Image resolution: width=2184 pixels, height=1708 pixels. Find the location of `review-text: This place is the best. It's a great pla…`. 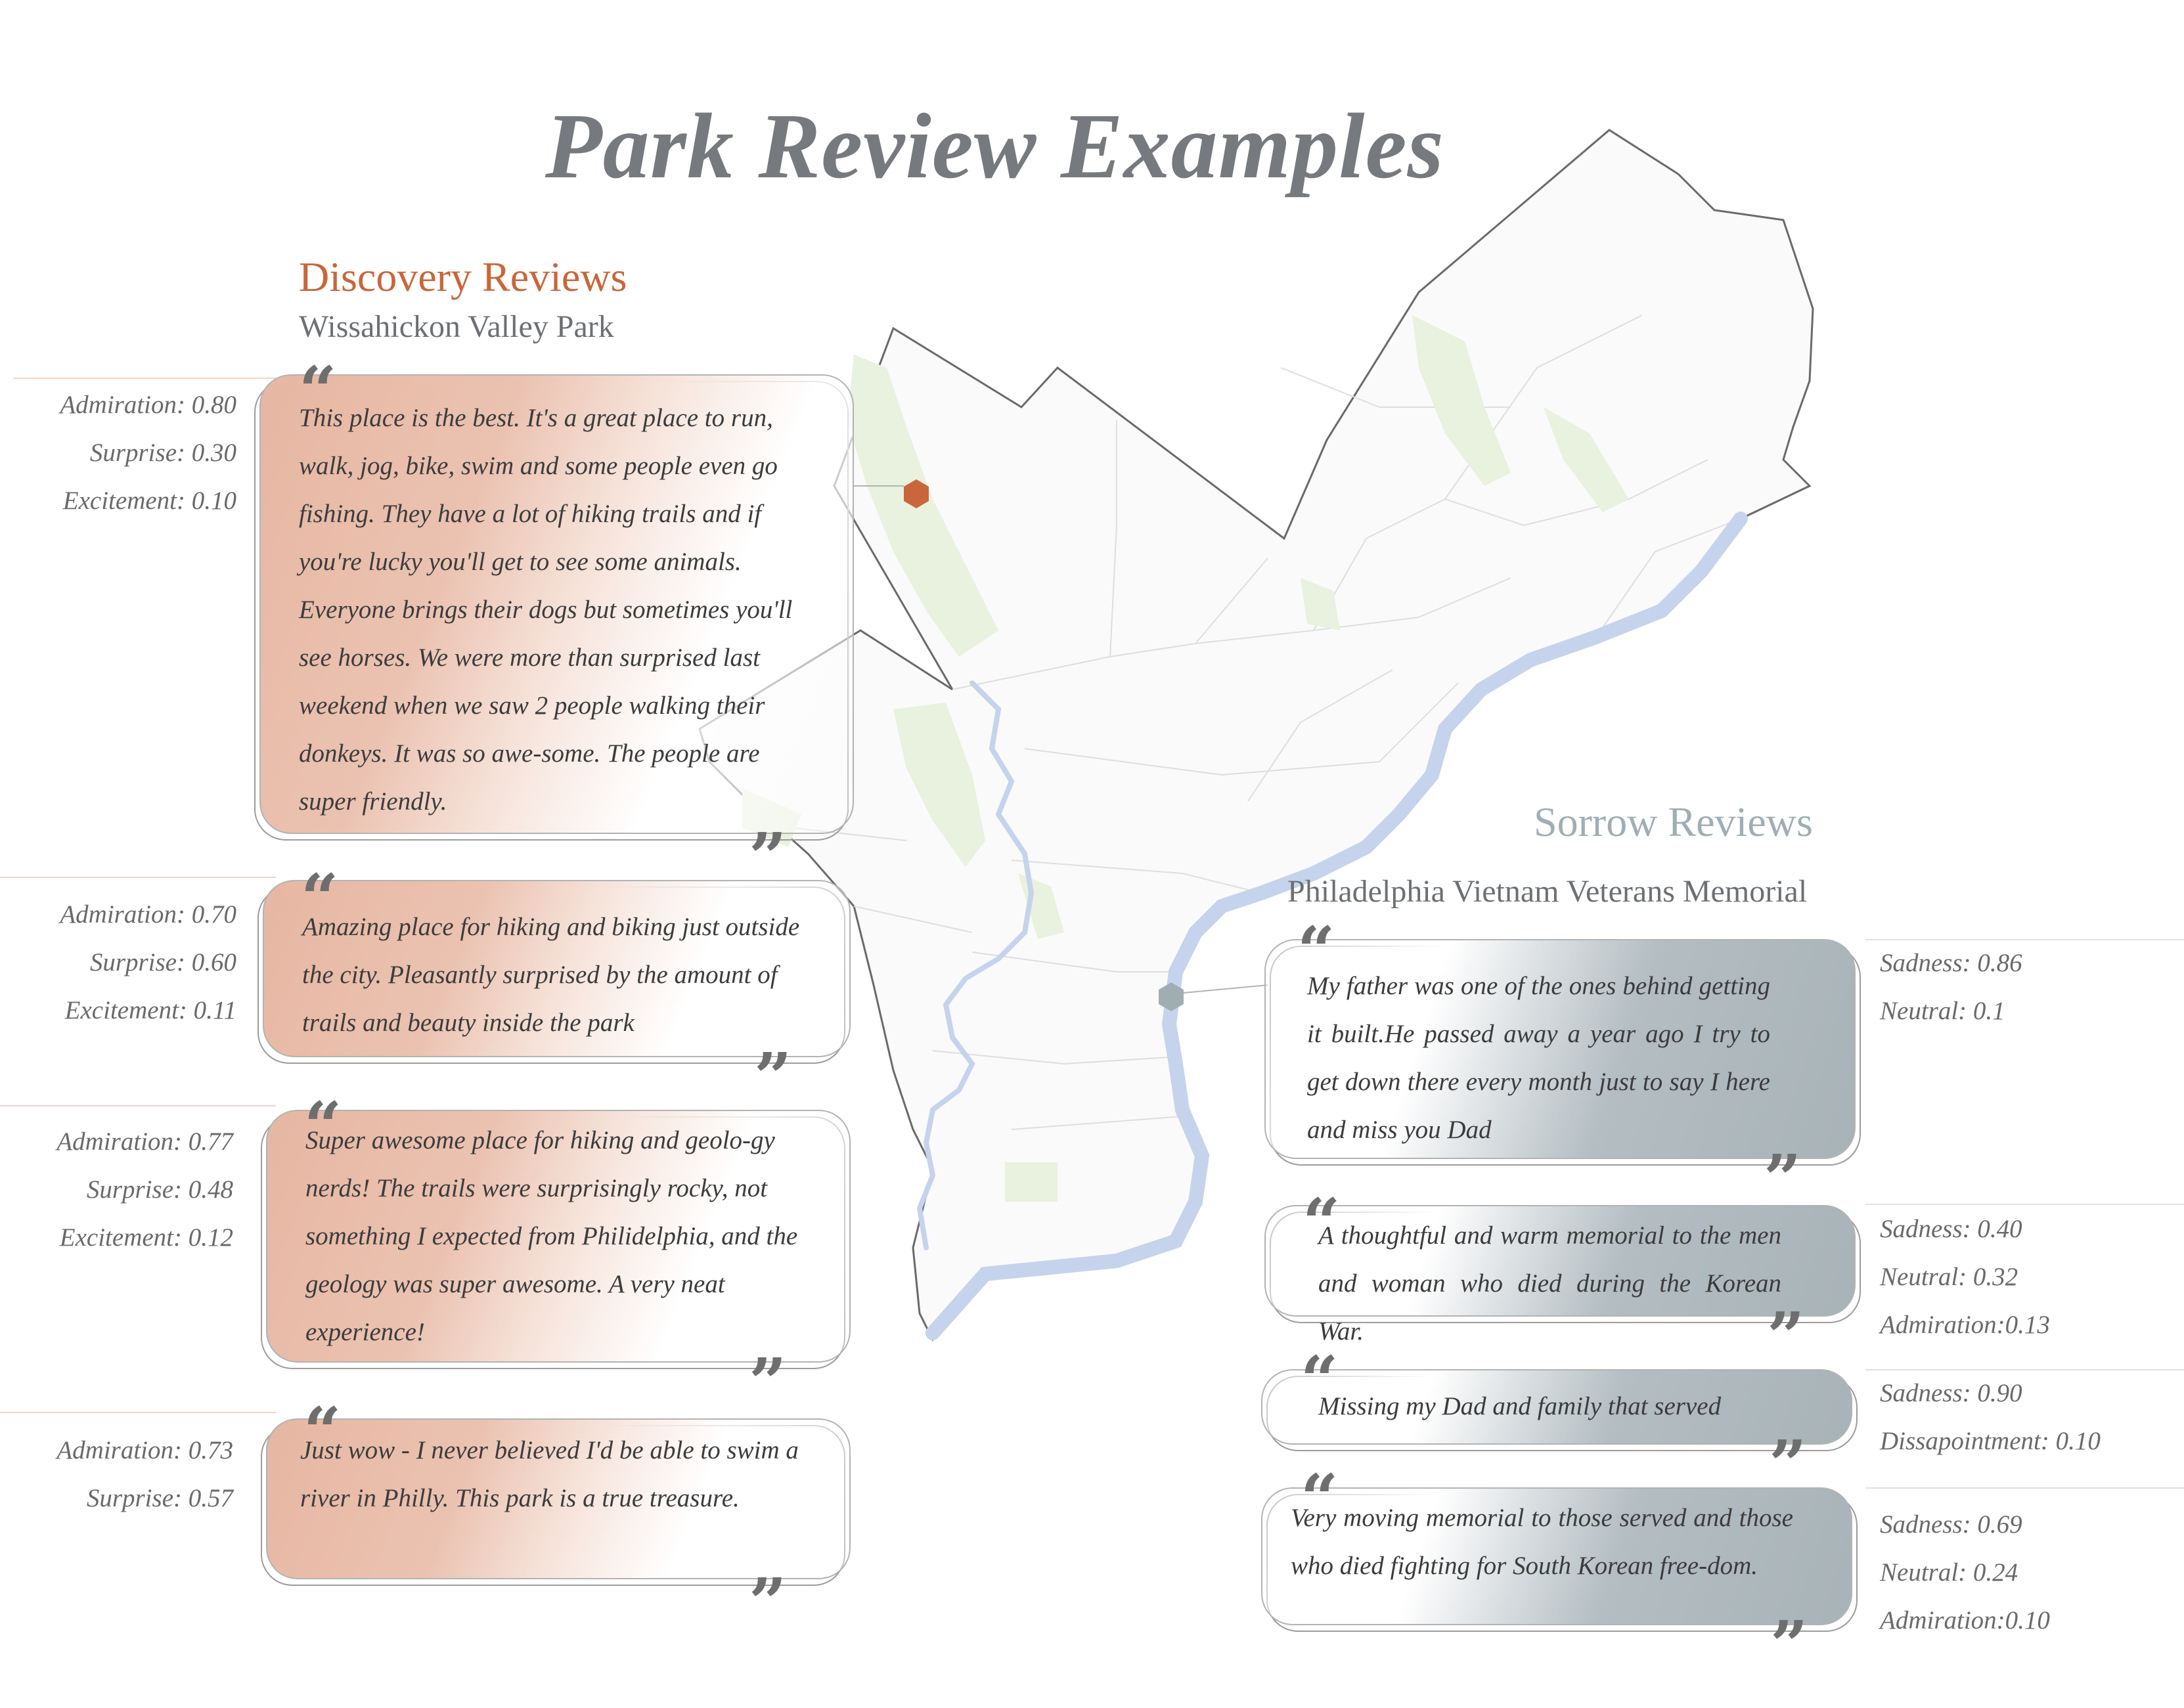

review-text: This place is the best. It's a great pla… is located at coordinates (546, 610).